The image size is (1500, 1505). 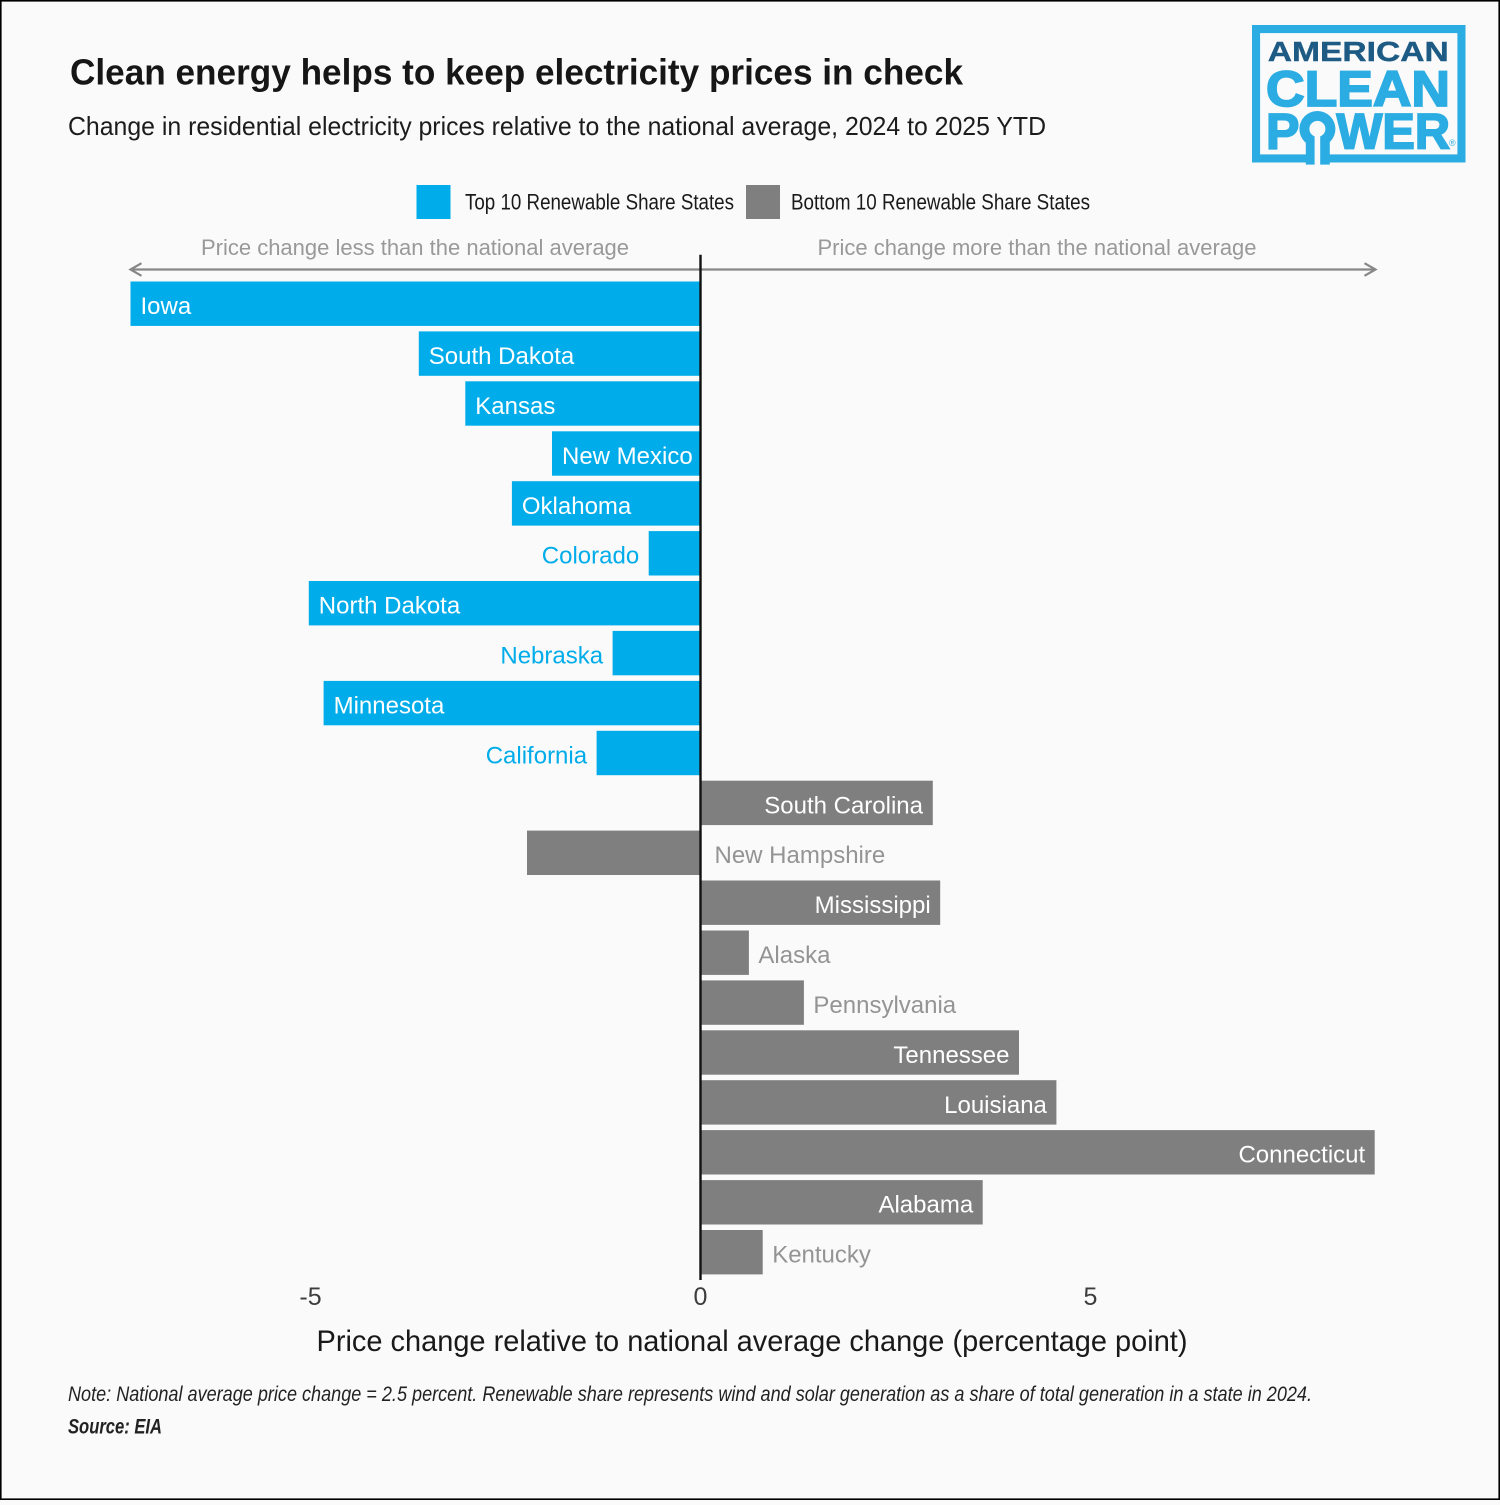 What do you see at coordinates (627, 456) in the screenshot?
I see `svg-text: New Mexico` at bounding box center [627, 456].